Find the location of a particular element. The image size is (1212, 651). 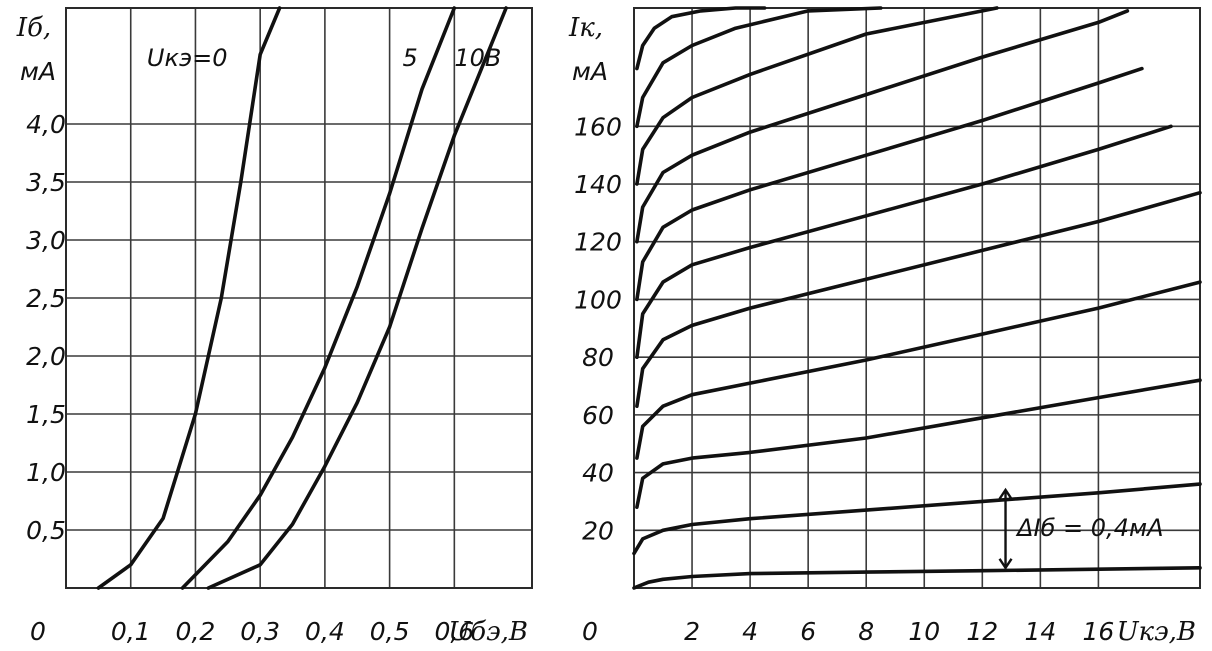

x-tick-label: 0,3 is located at coordinates (260, 631).